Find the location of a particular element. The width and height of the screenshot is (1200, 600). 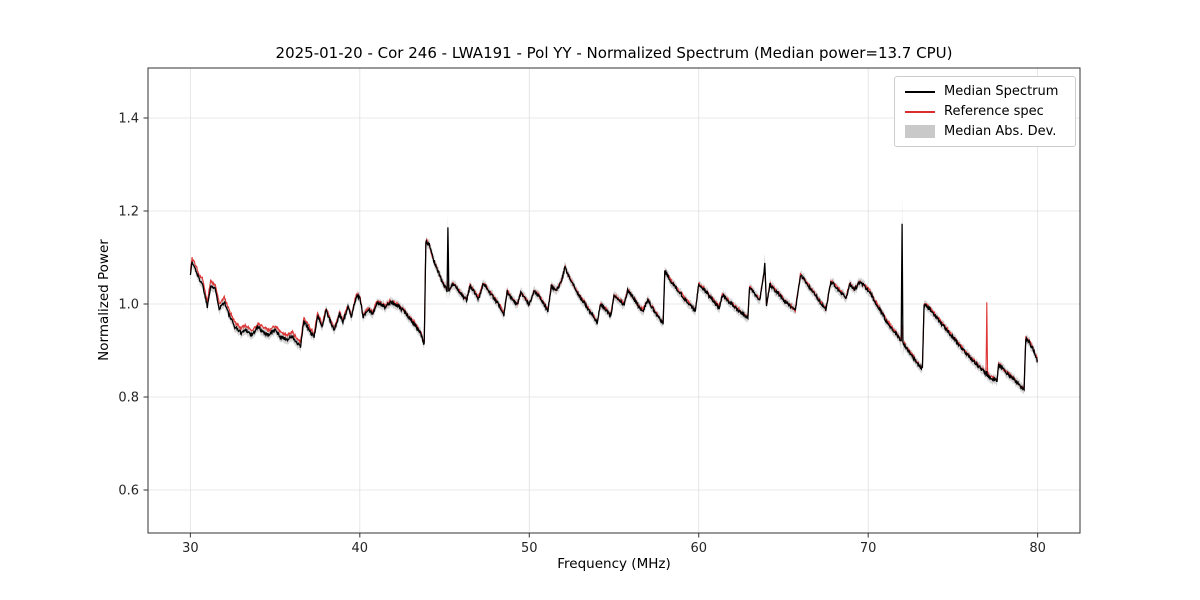

y-tick-label: 1.0 is located at coordinates (128, 304).